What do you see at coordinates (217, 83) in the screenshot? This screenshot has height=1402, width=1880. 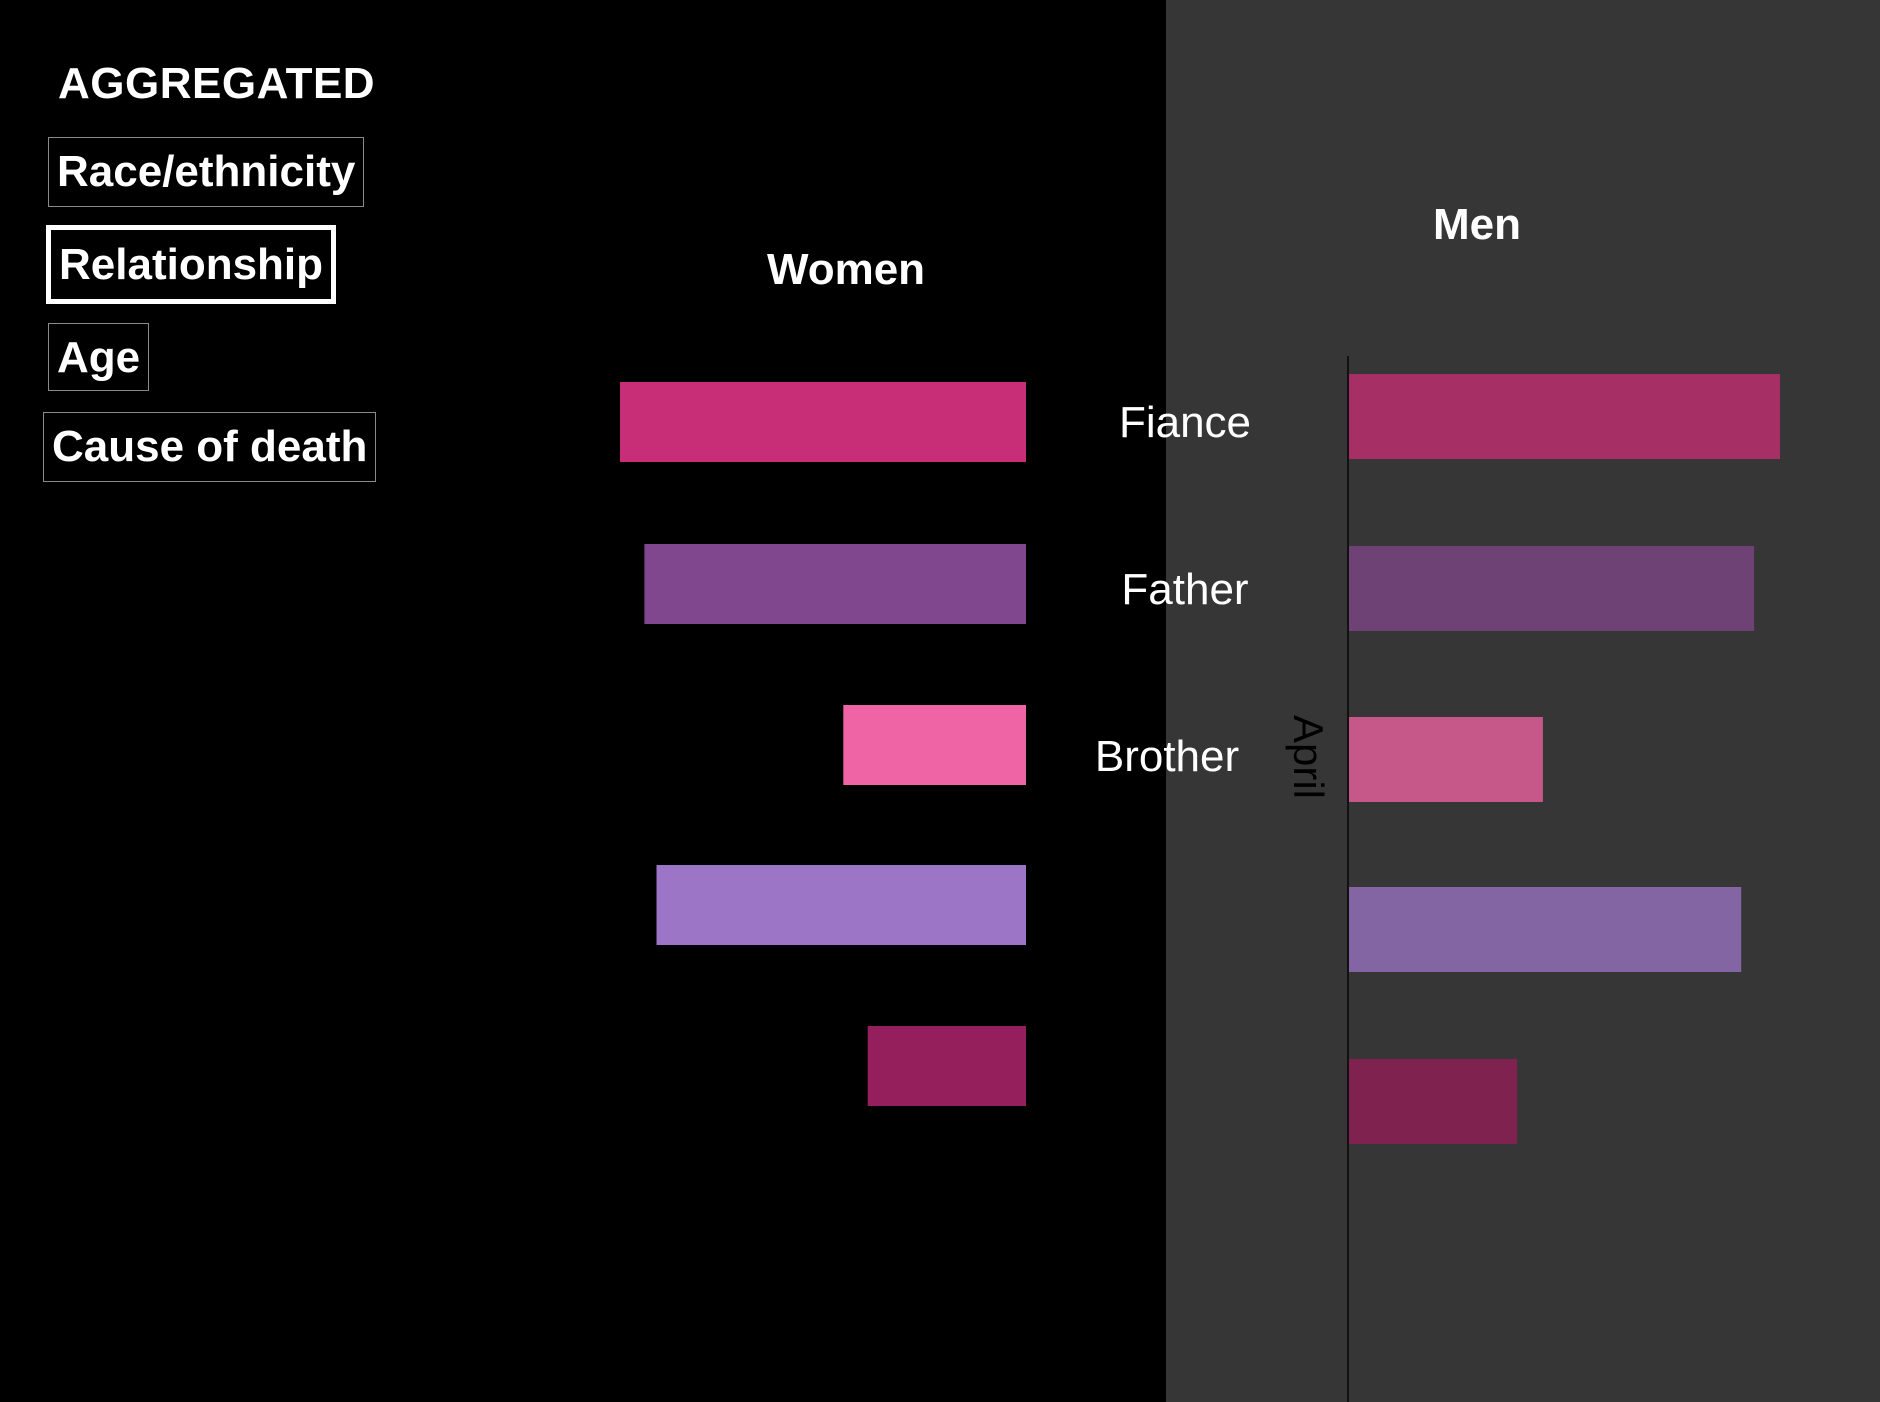 I see `sidebar-title: AGGREGATED` at bounding box center [217, 83].